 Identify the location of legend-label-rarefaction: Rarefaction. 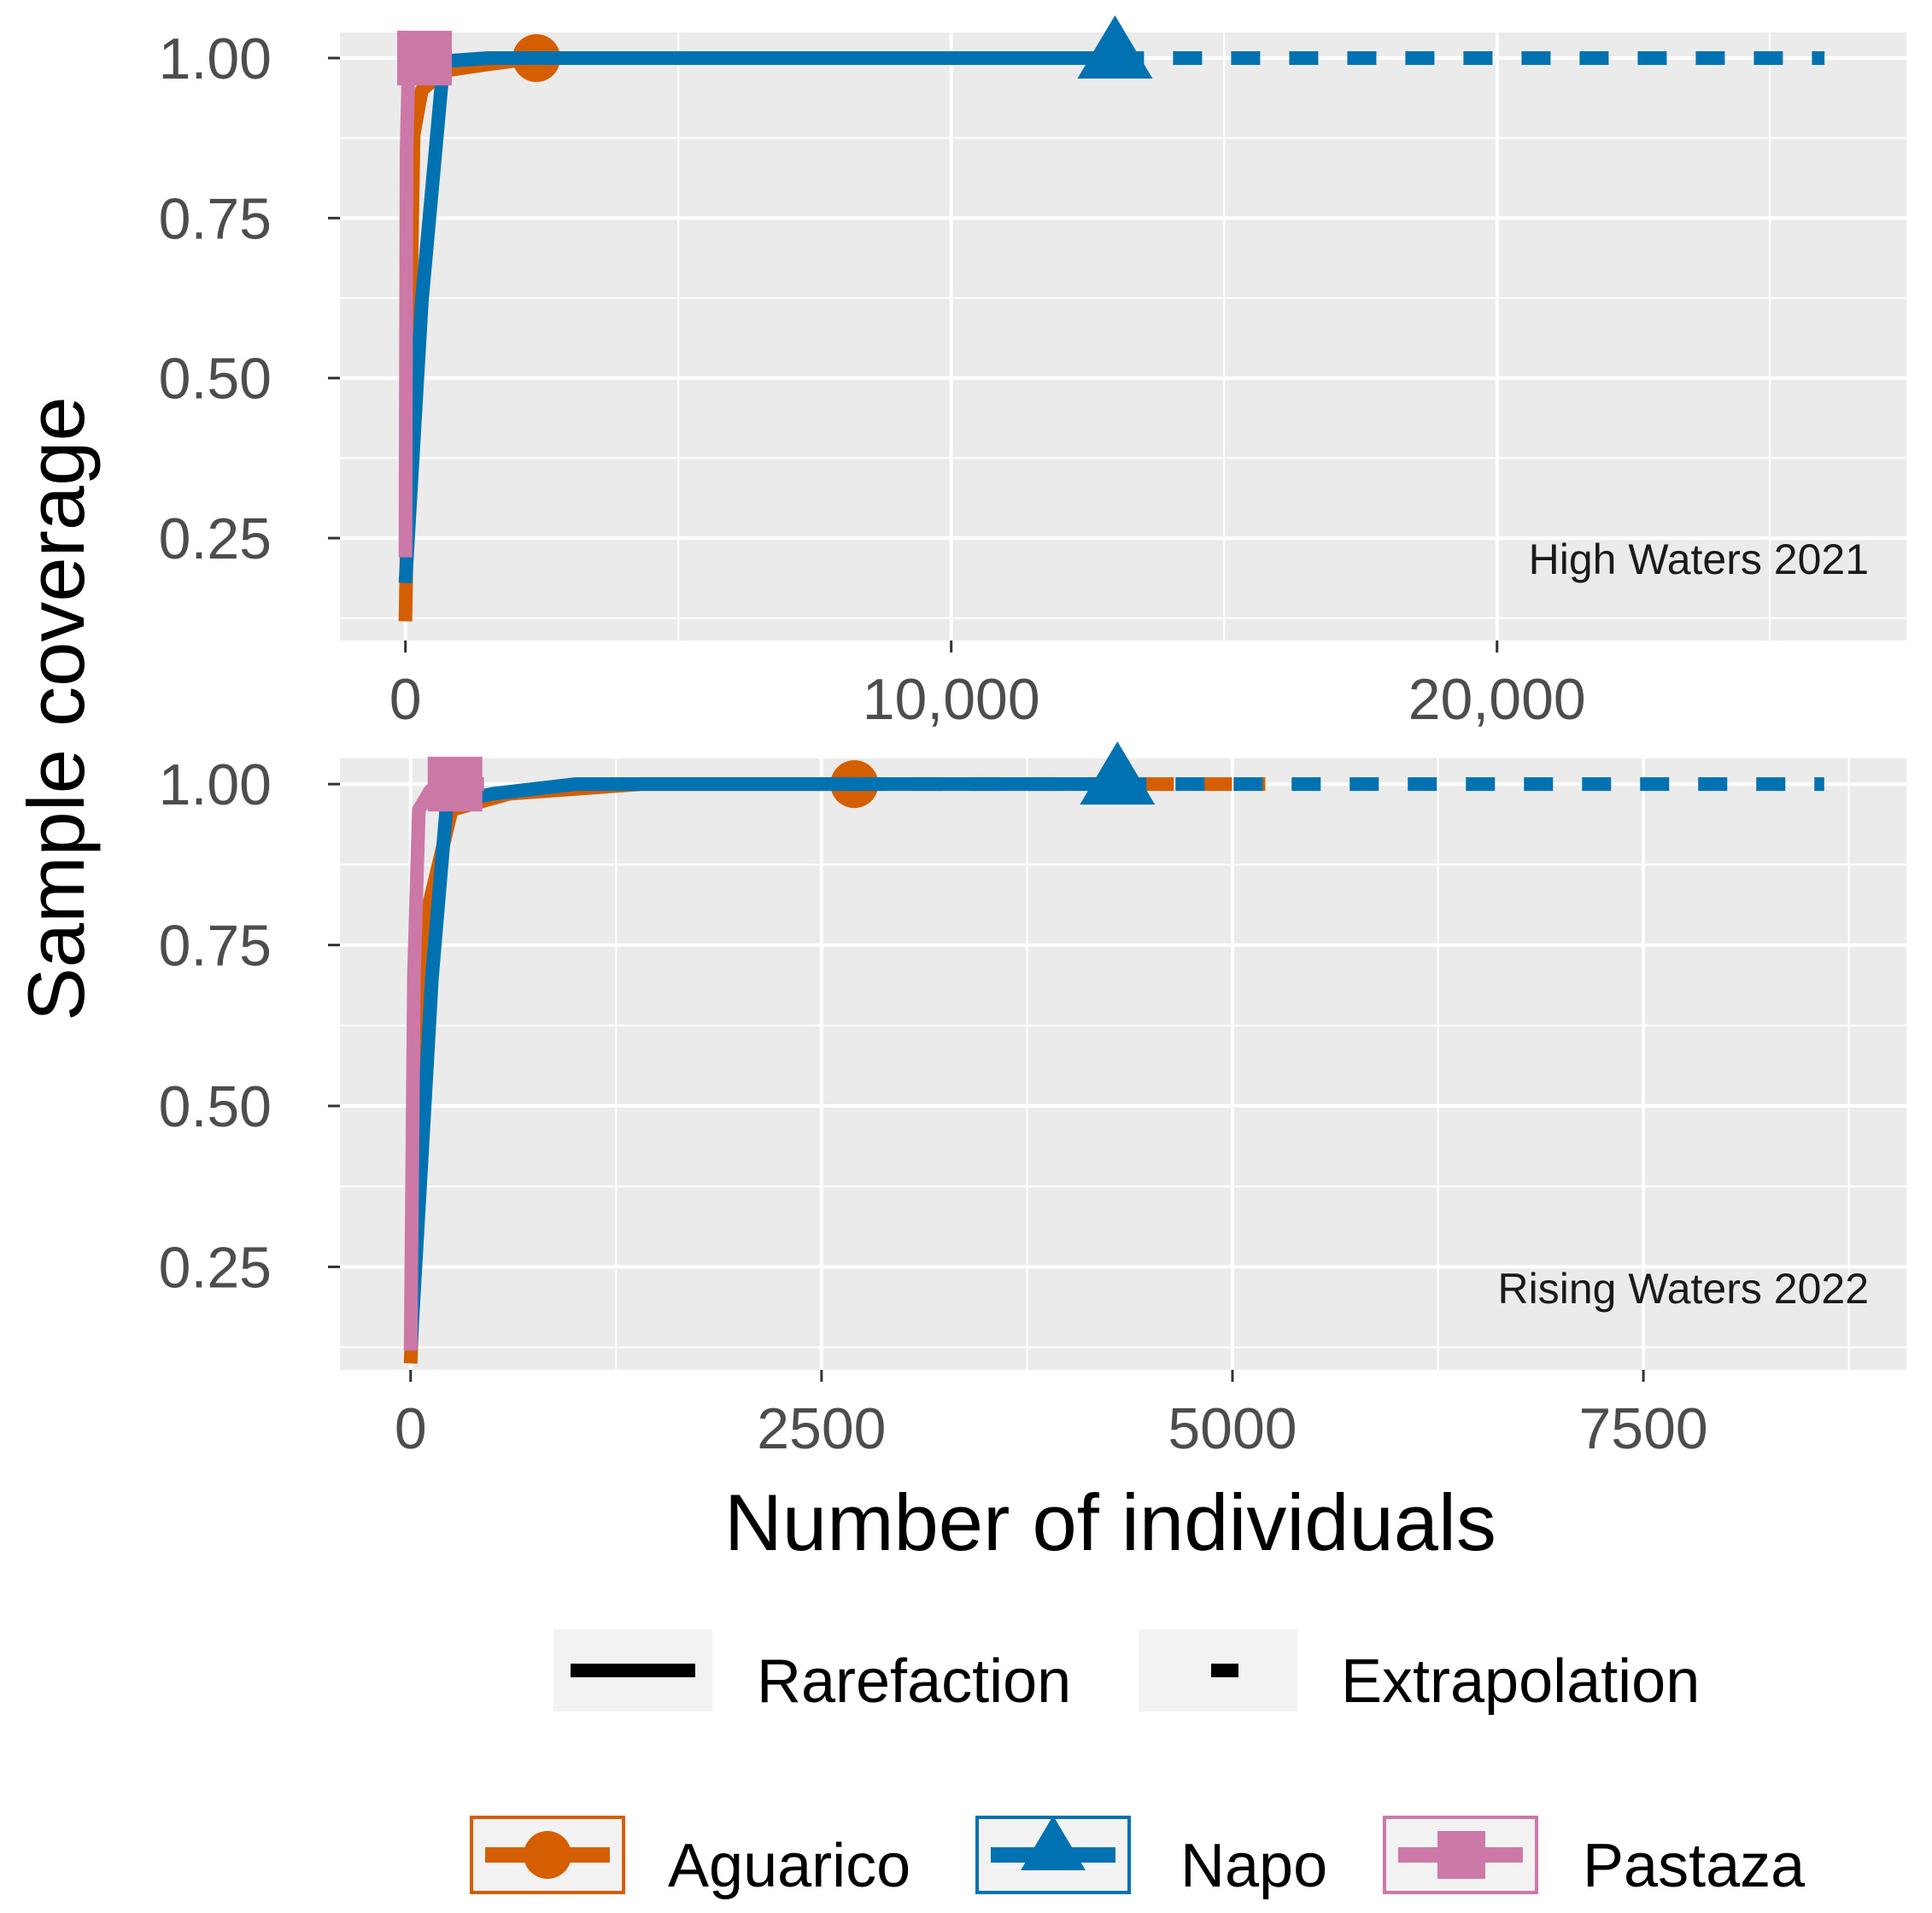
(914, 1681).